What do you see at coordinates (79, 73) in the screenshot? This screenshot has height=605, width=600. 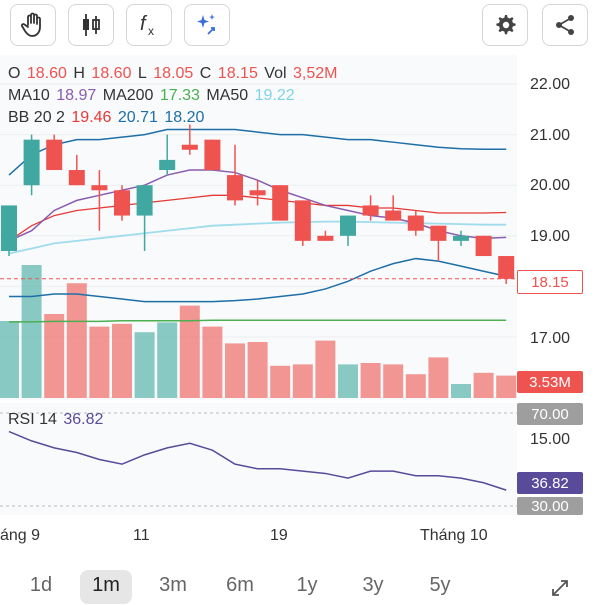 I see `legend-high-key: H` at bounding box center [79, 73].